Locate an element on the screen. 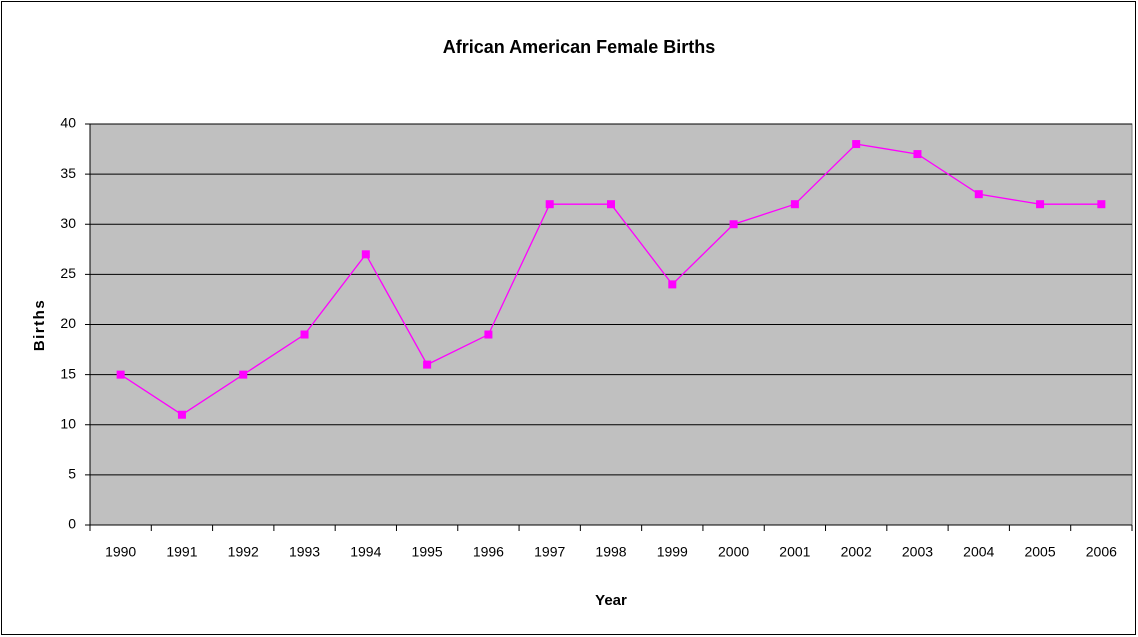  y-tick-label: 10 is located at coordinates (68, 423).